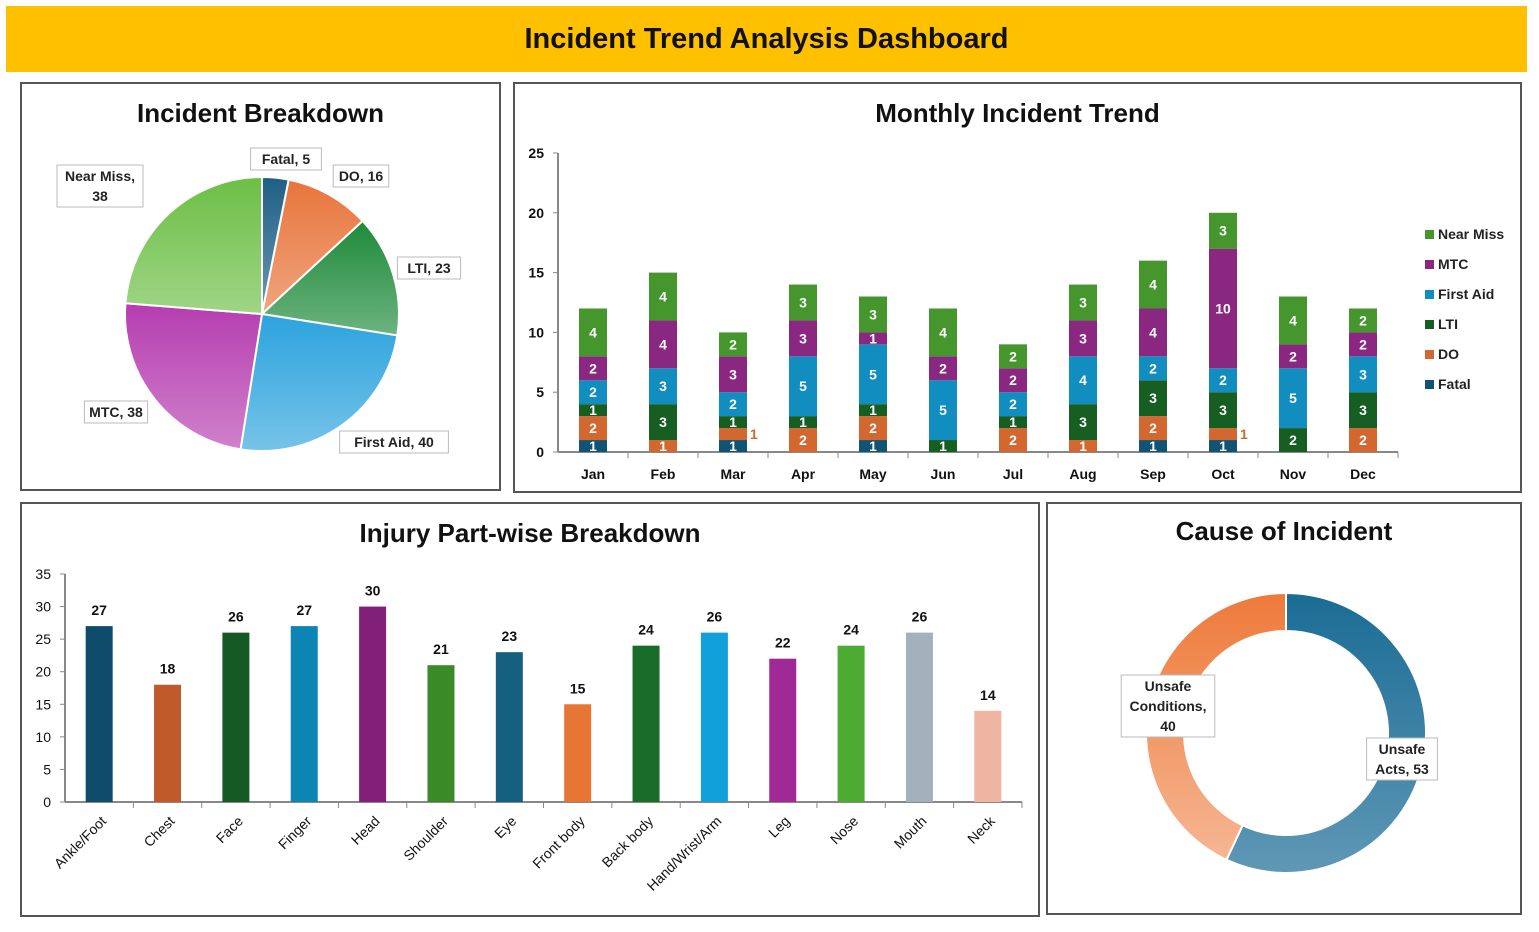  What do you see at coordinates (510, 636) in the screenshot?
I see `data-label: 23` at bounding box center [510, 636].